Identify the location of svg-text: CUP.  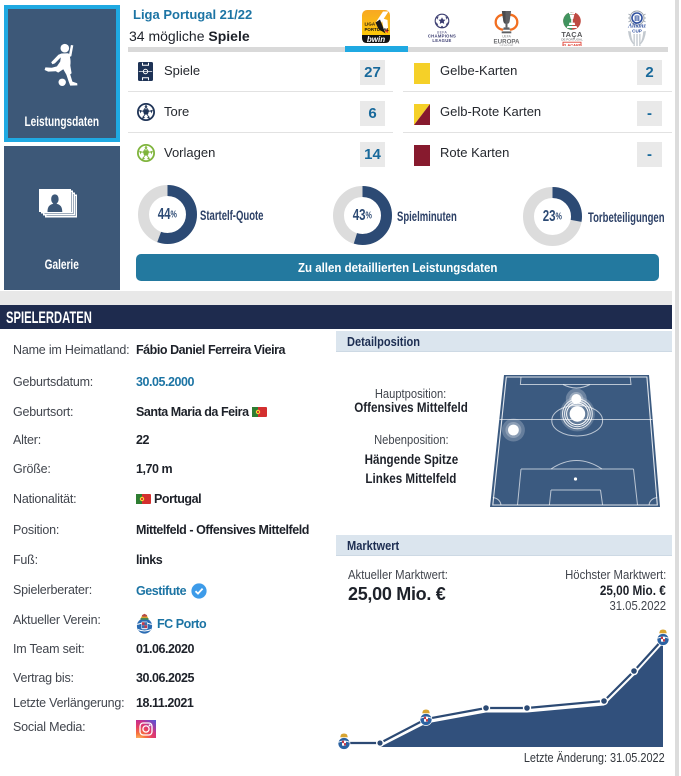
(637, 31).